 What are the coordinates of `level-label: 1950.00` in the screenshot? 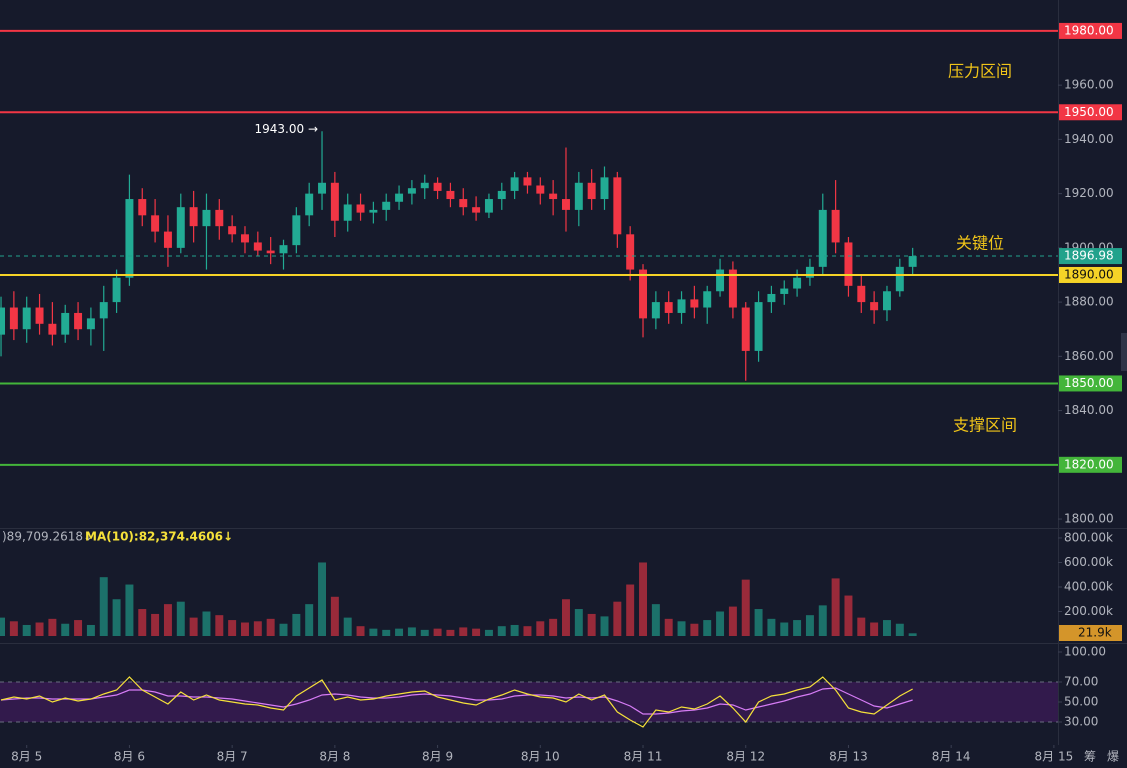 It's located at (1089, 112).